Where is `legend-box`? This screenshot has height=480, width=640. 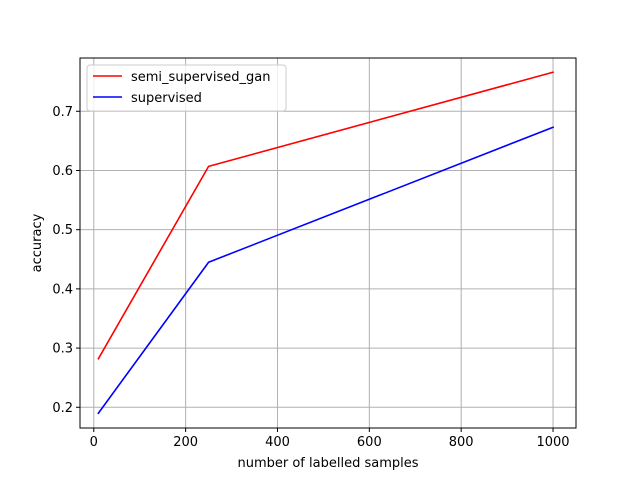 legend-box is located at coordinates (186, 88).